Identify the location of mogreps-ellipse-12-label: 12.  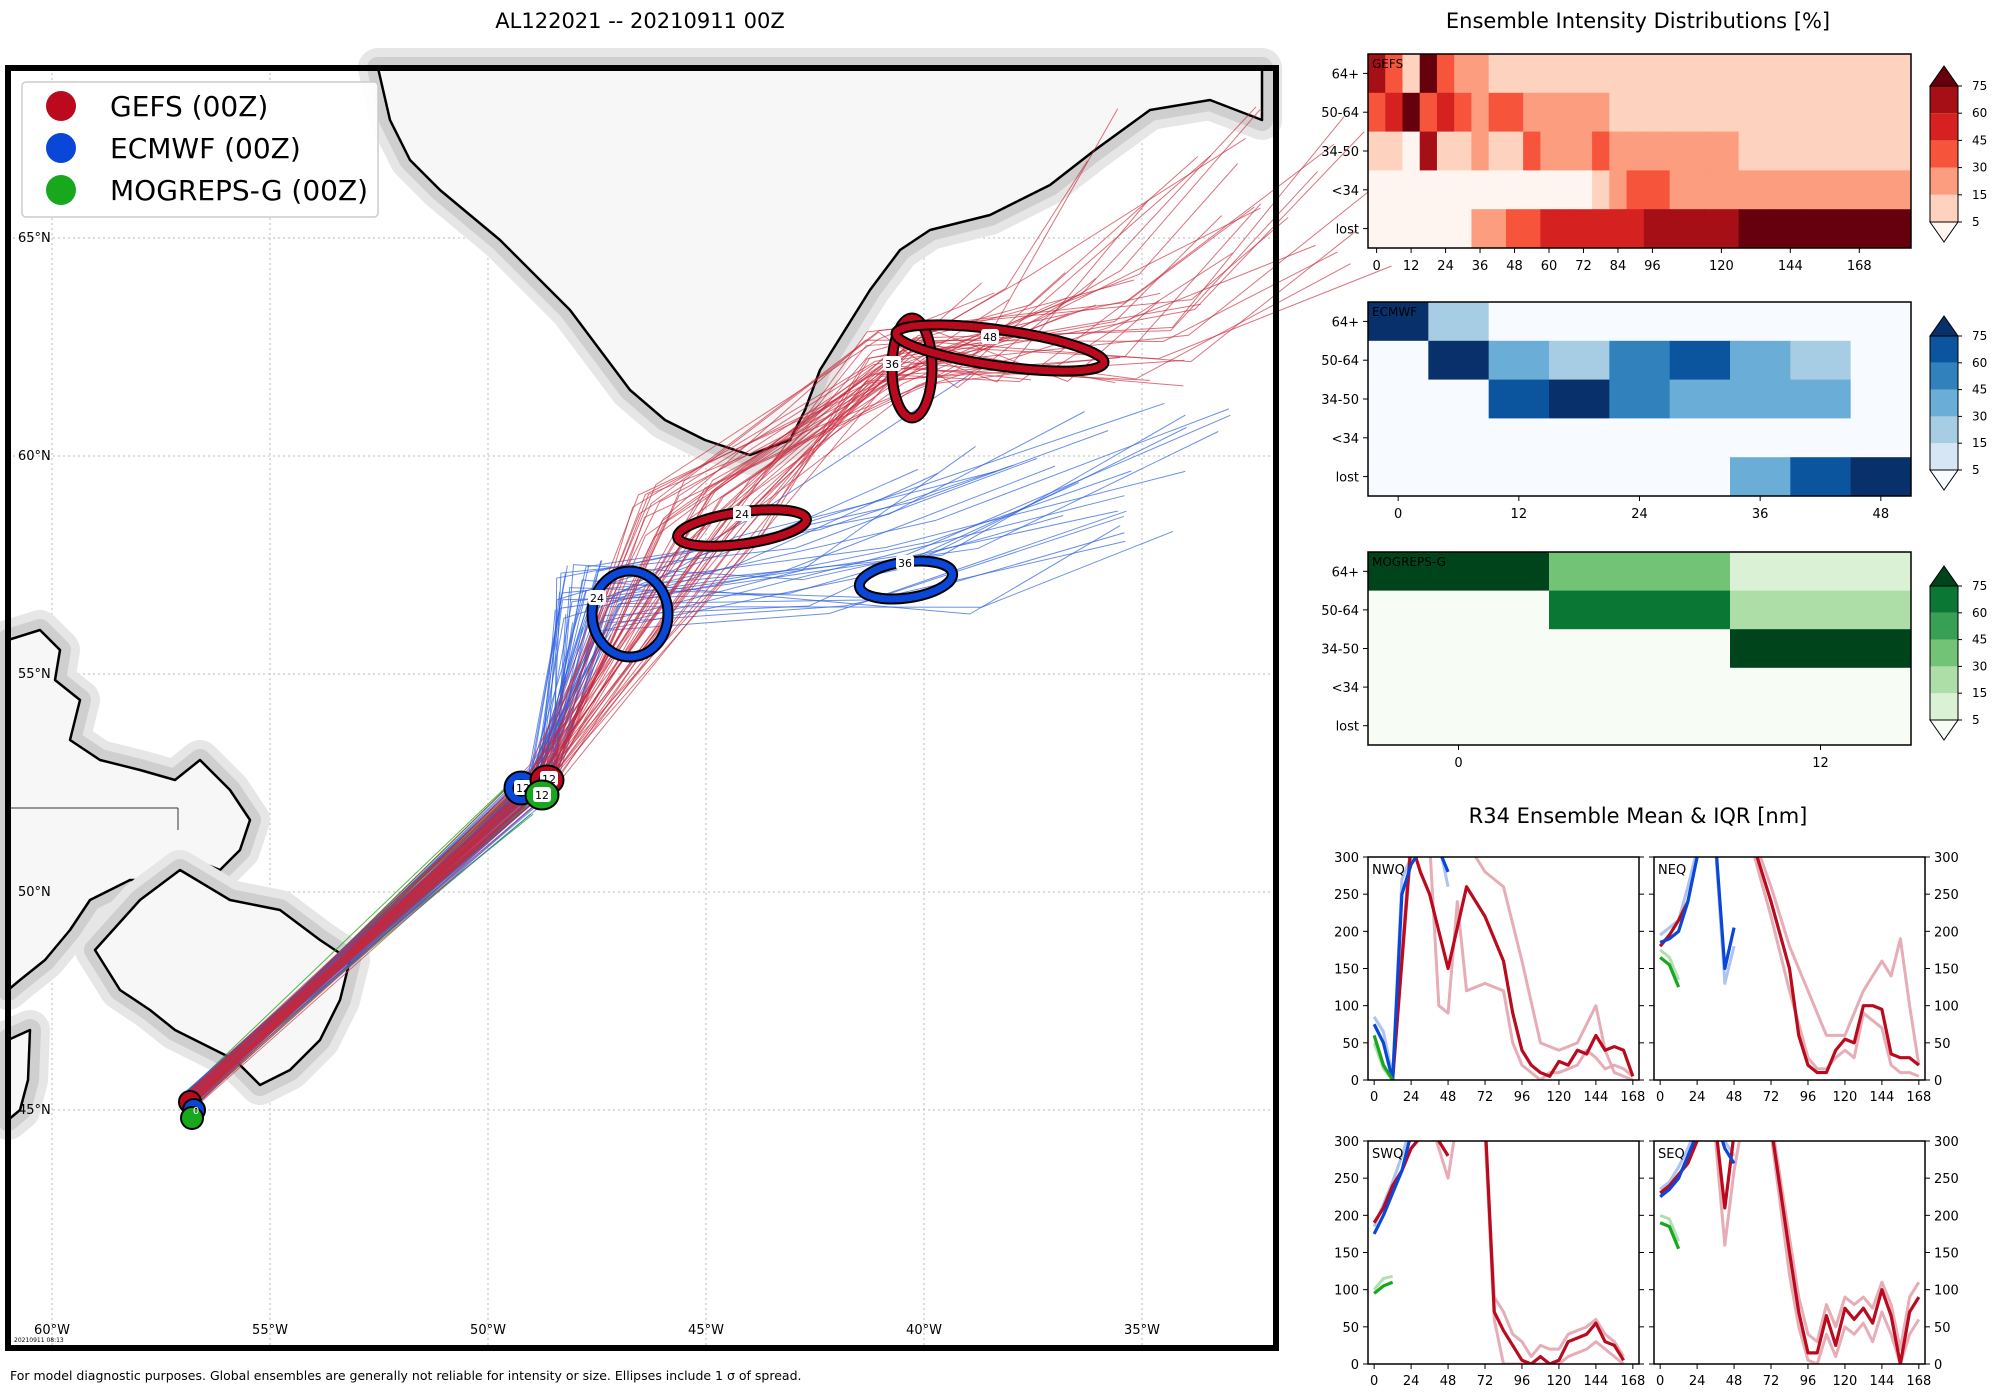
(542, 795).